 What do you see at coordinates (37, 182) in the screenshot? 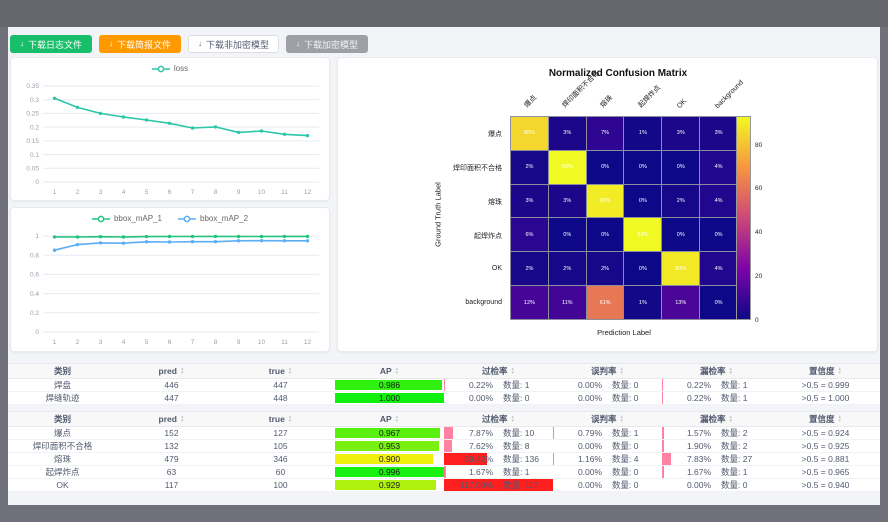
I see `svg-text: 0` at bounding box center [37, 182].